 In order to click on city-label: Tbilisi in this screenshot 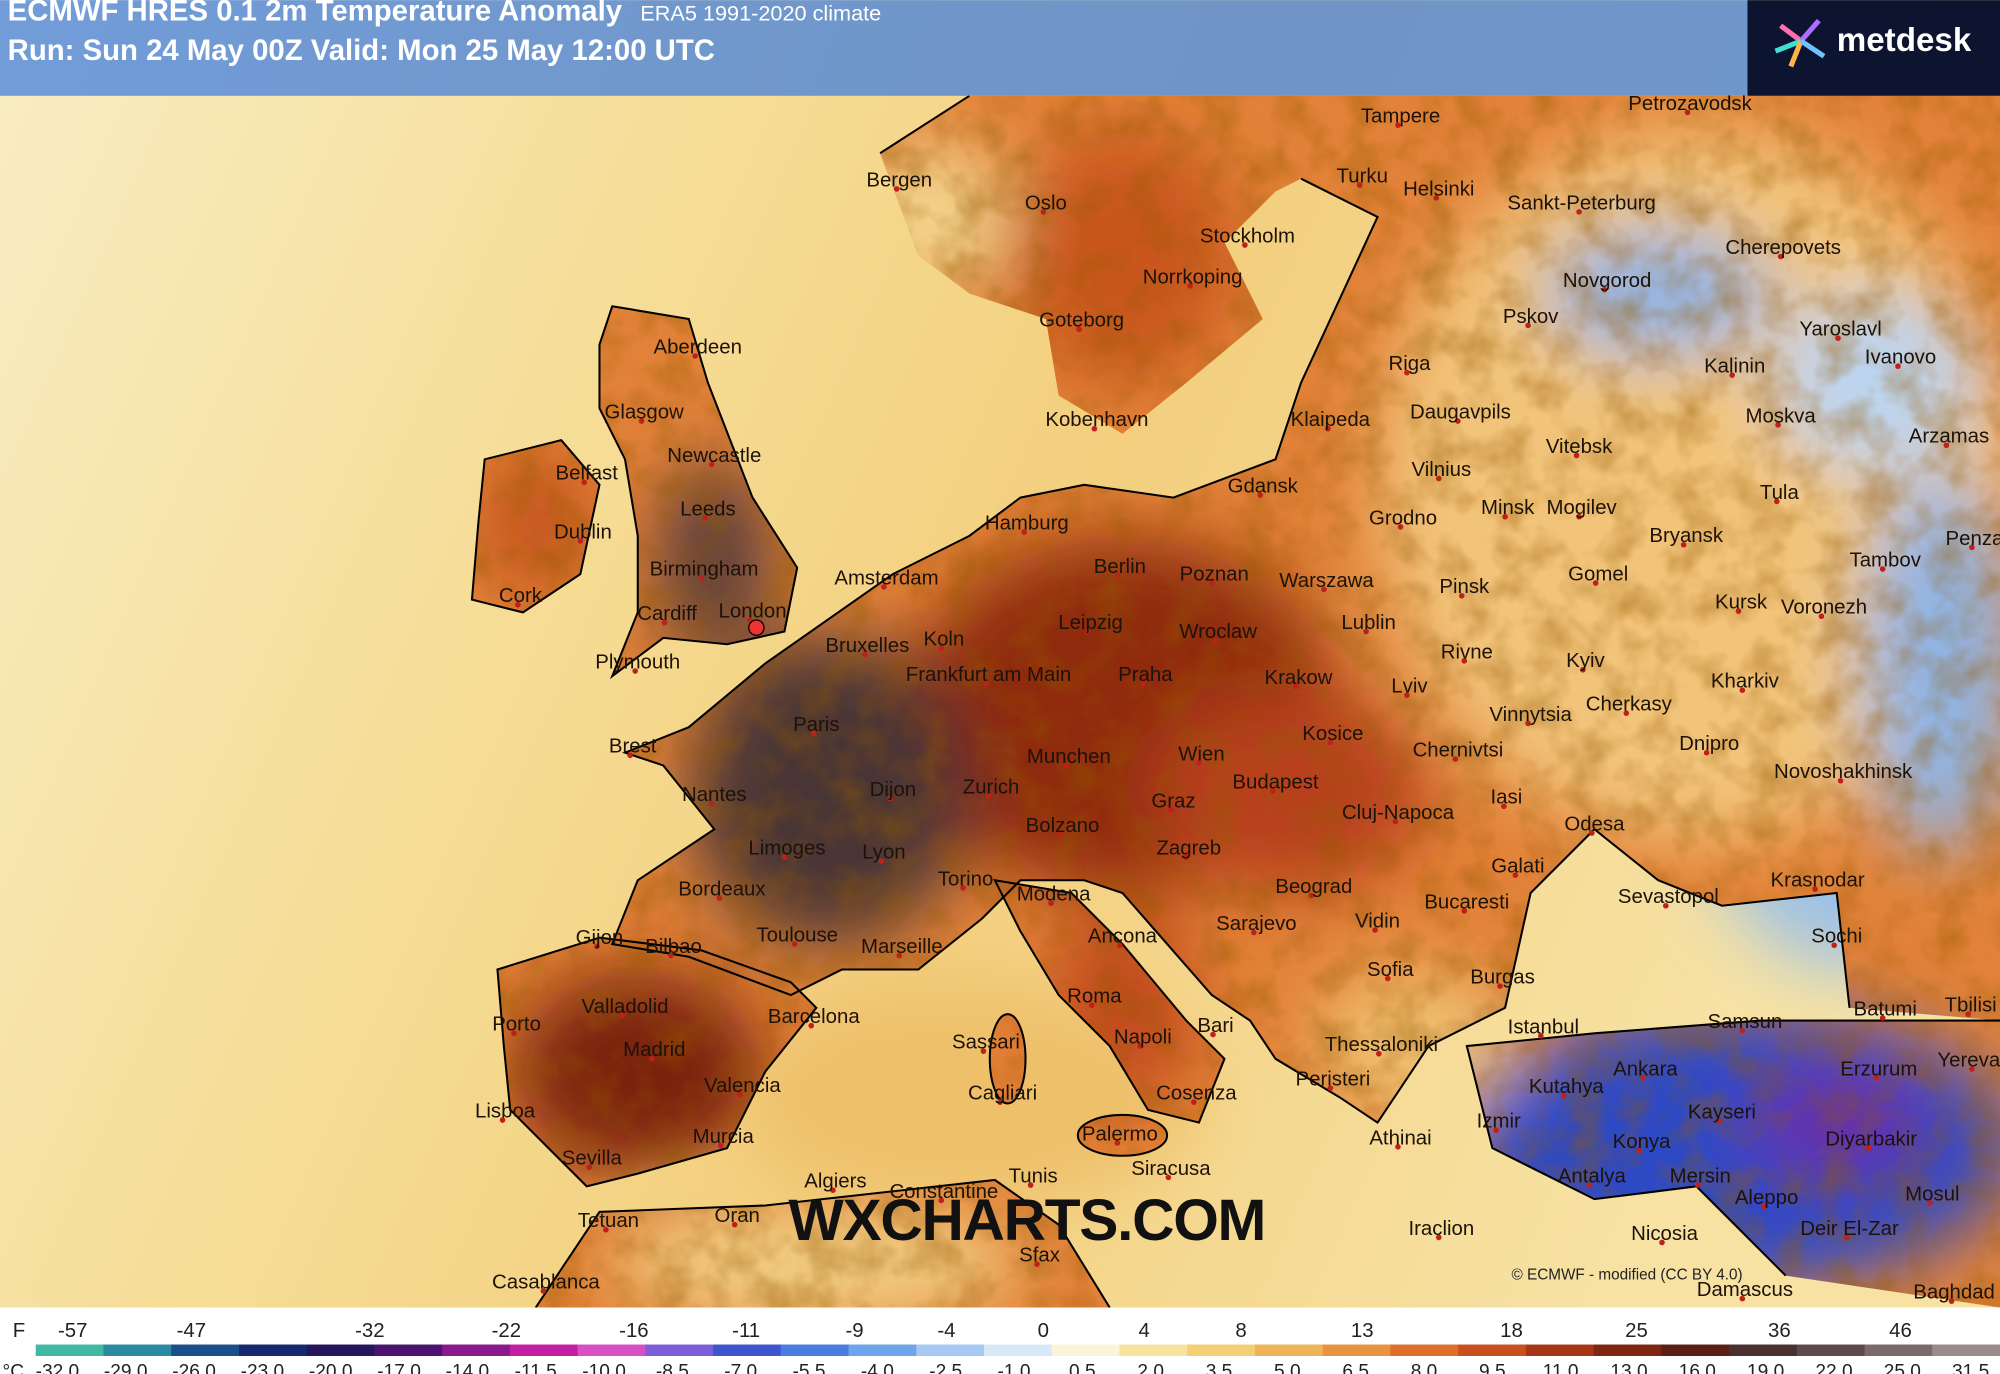, I will do `click(1971, 1006)`.